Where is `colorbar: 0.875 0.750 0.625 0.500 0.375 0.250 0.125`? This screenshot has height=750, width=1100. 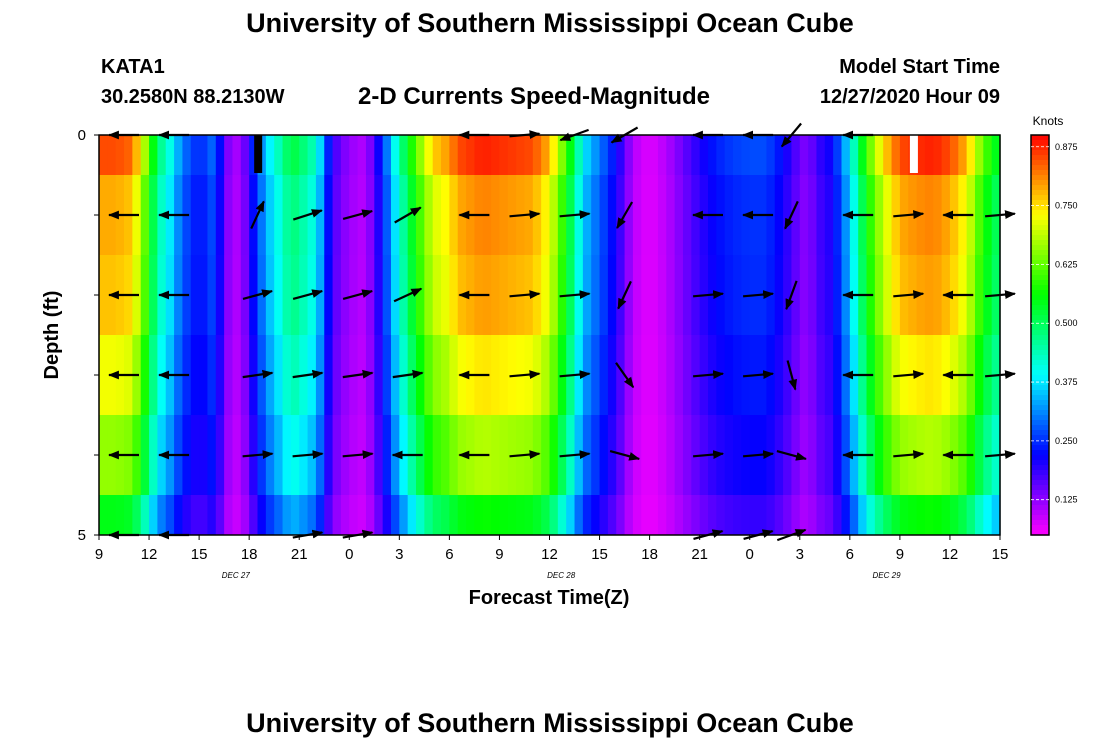
colorbar: 0.875 0.750 0.625 0.500 0.375 0.250 0.125 is located at coordinates (1054, 335).